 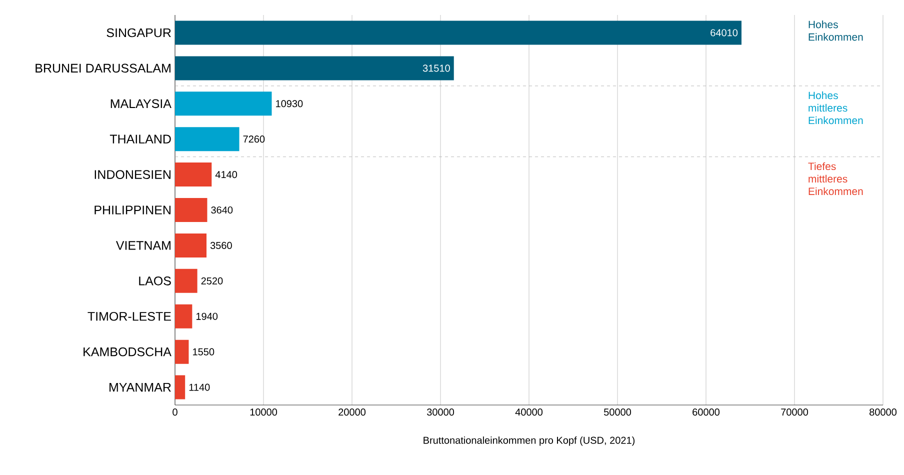 I want to click on y-tick-label: MYANMAR, so click(x=140, y=387).